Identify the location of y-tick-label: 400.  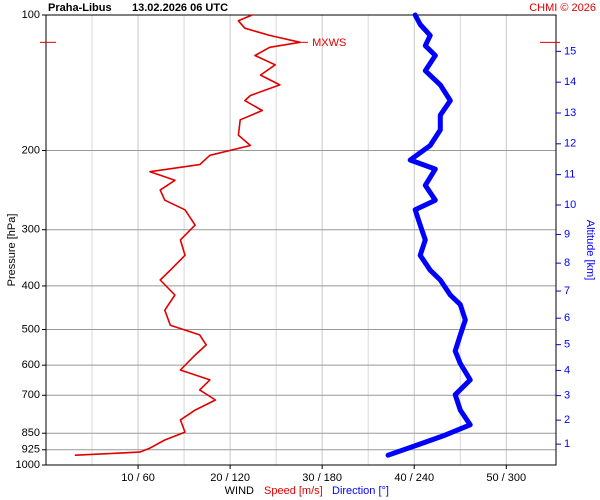
(31, 286).